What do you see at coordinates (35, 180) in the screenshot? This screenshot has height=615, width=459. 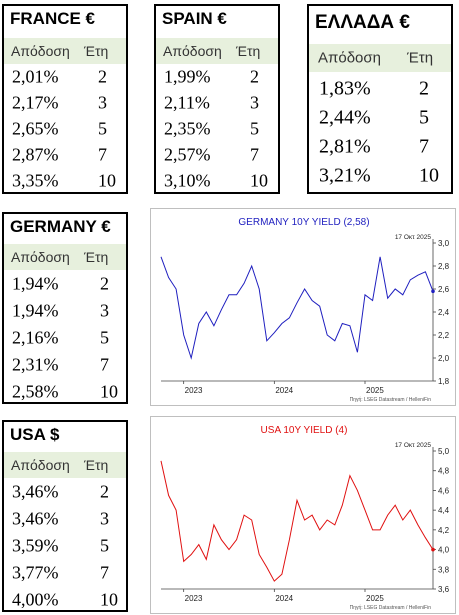 I see `yield-value: 3,35%` at bounding box center [35, 180].